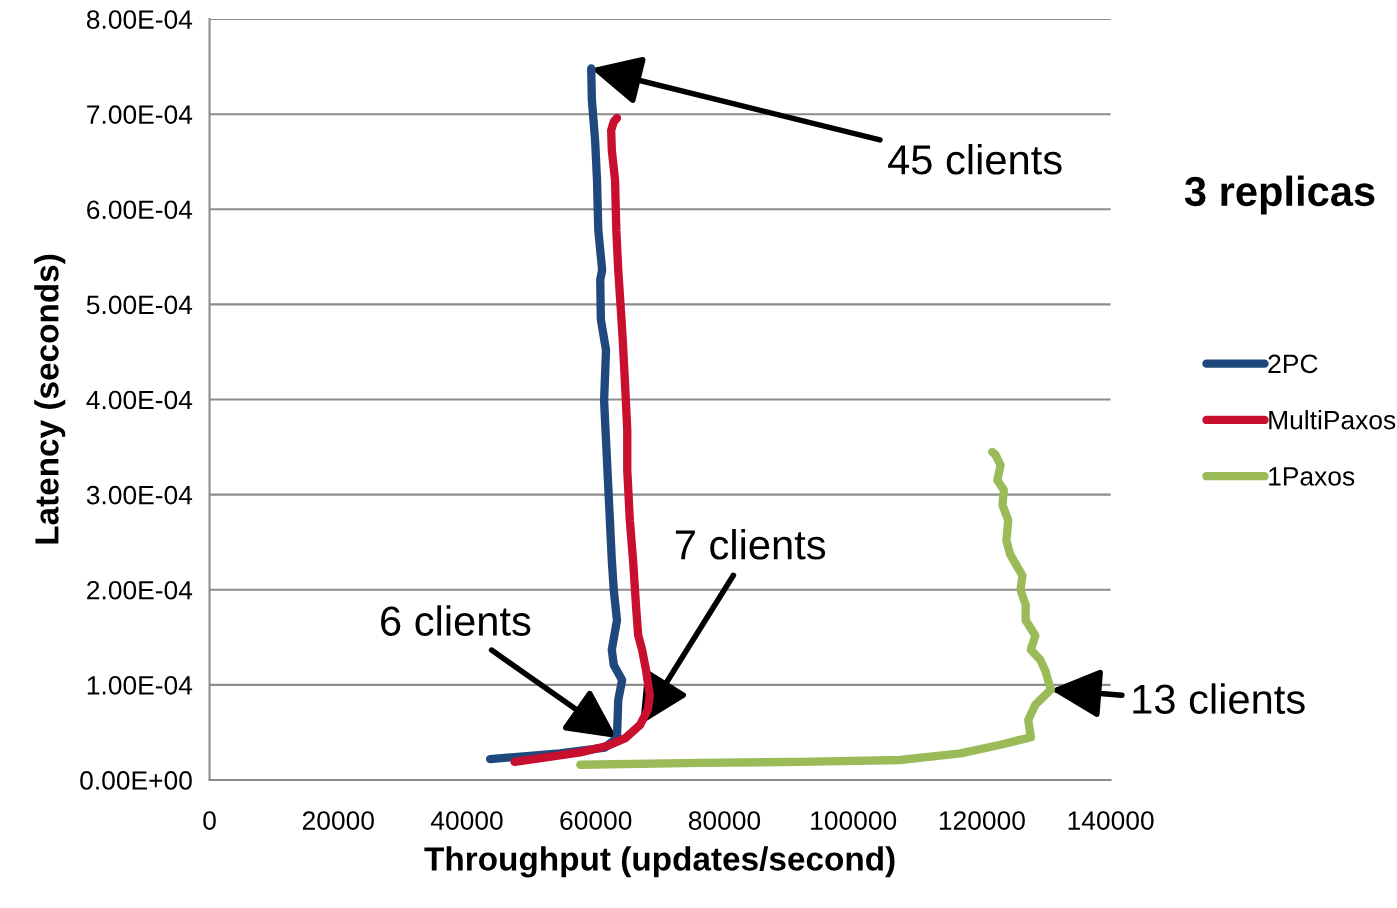  I want to click on annotation: 13 clients, so click(1219, 698).